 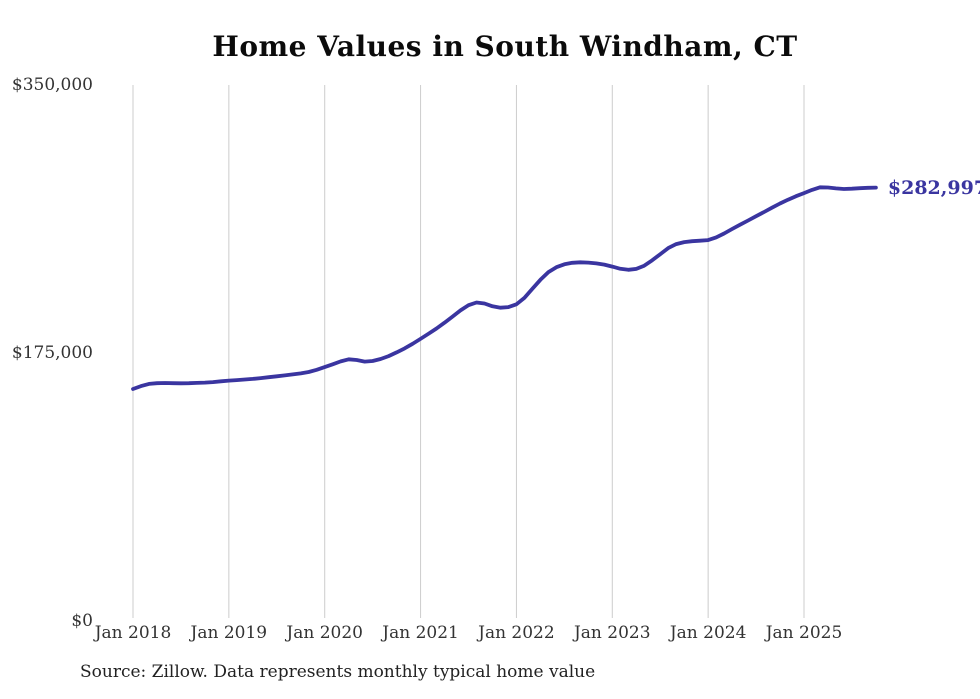 I want to click on x-tick-label: Jan 2019, so click(x=229, y=633).